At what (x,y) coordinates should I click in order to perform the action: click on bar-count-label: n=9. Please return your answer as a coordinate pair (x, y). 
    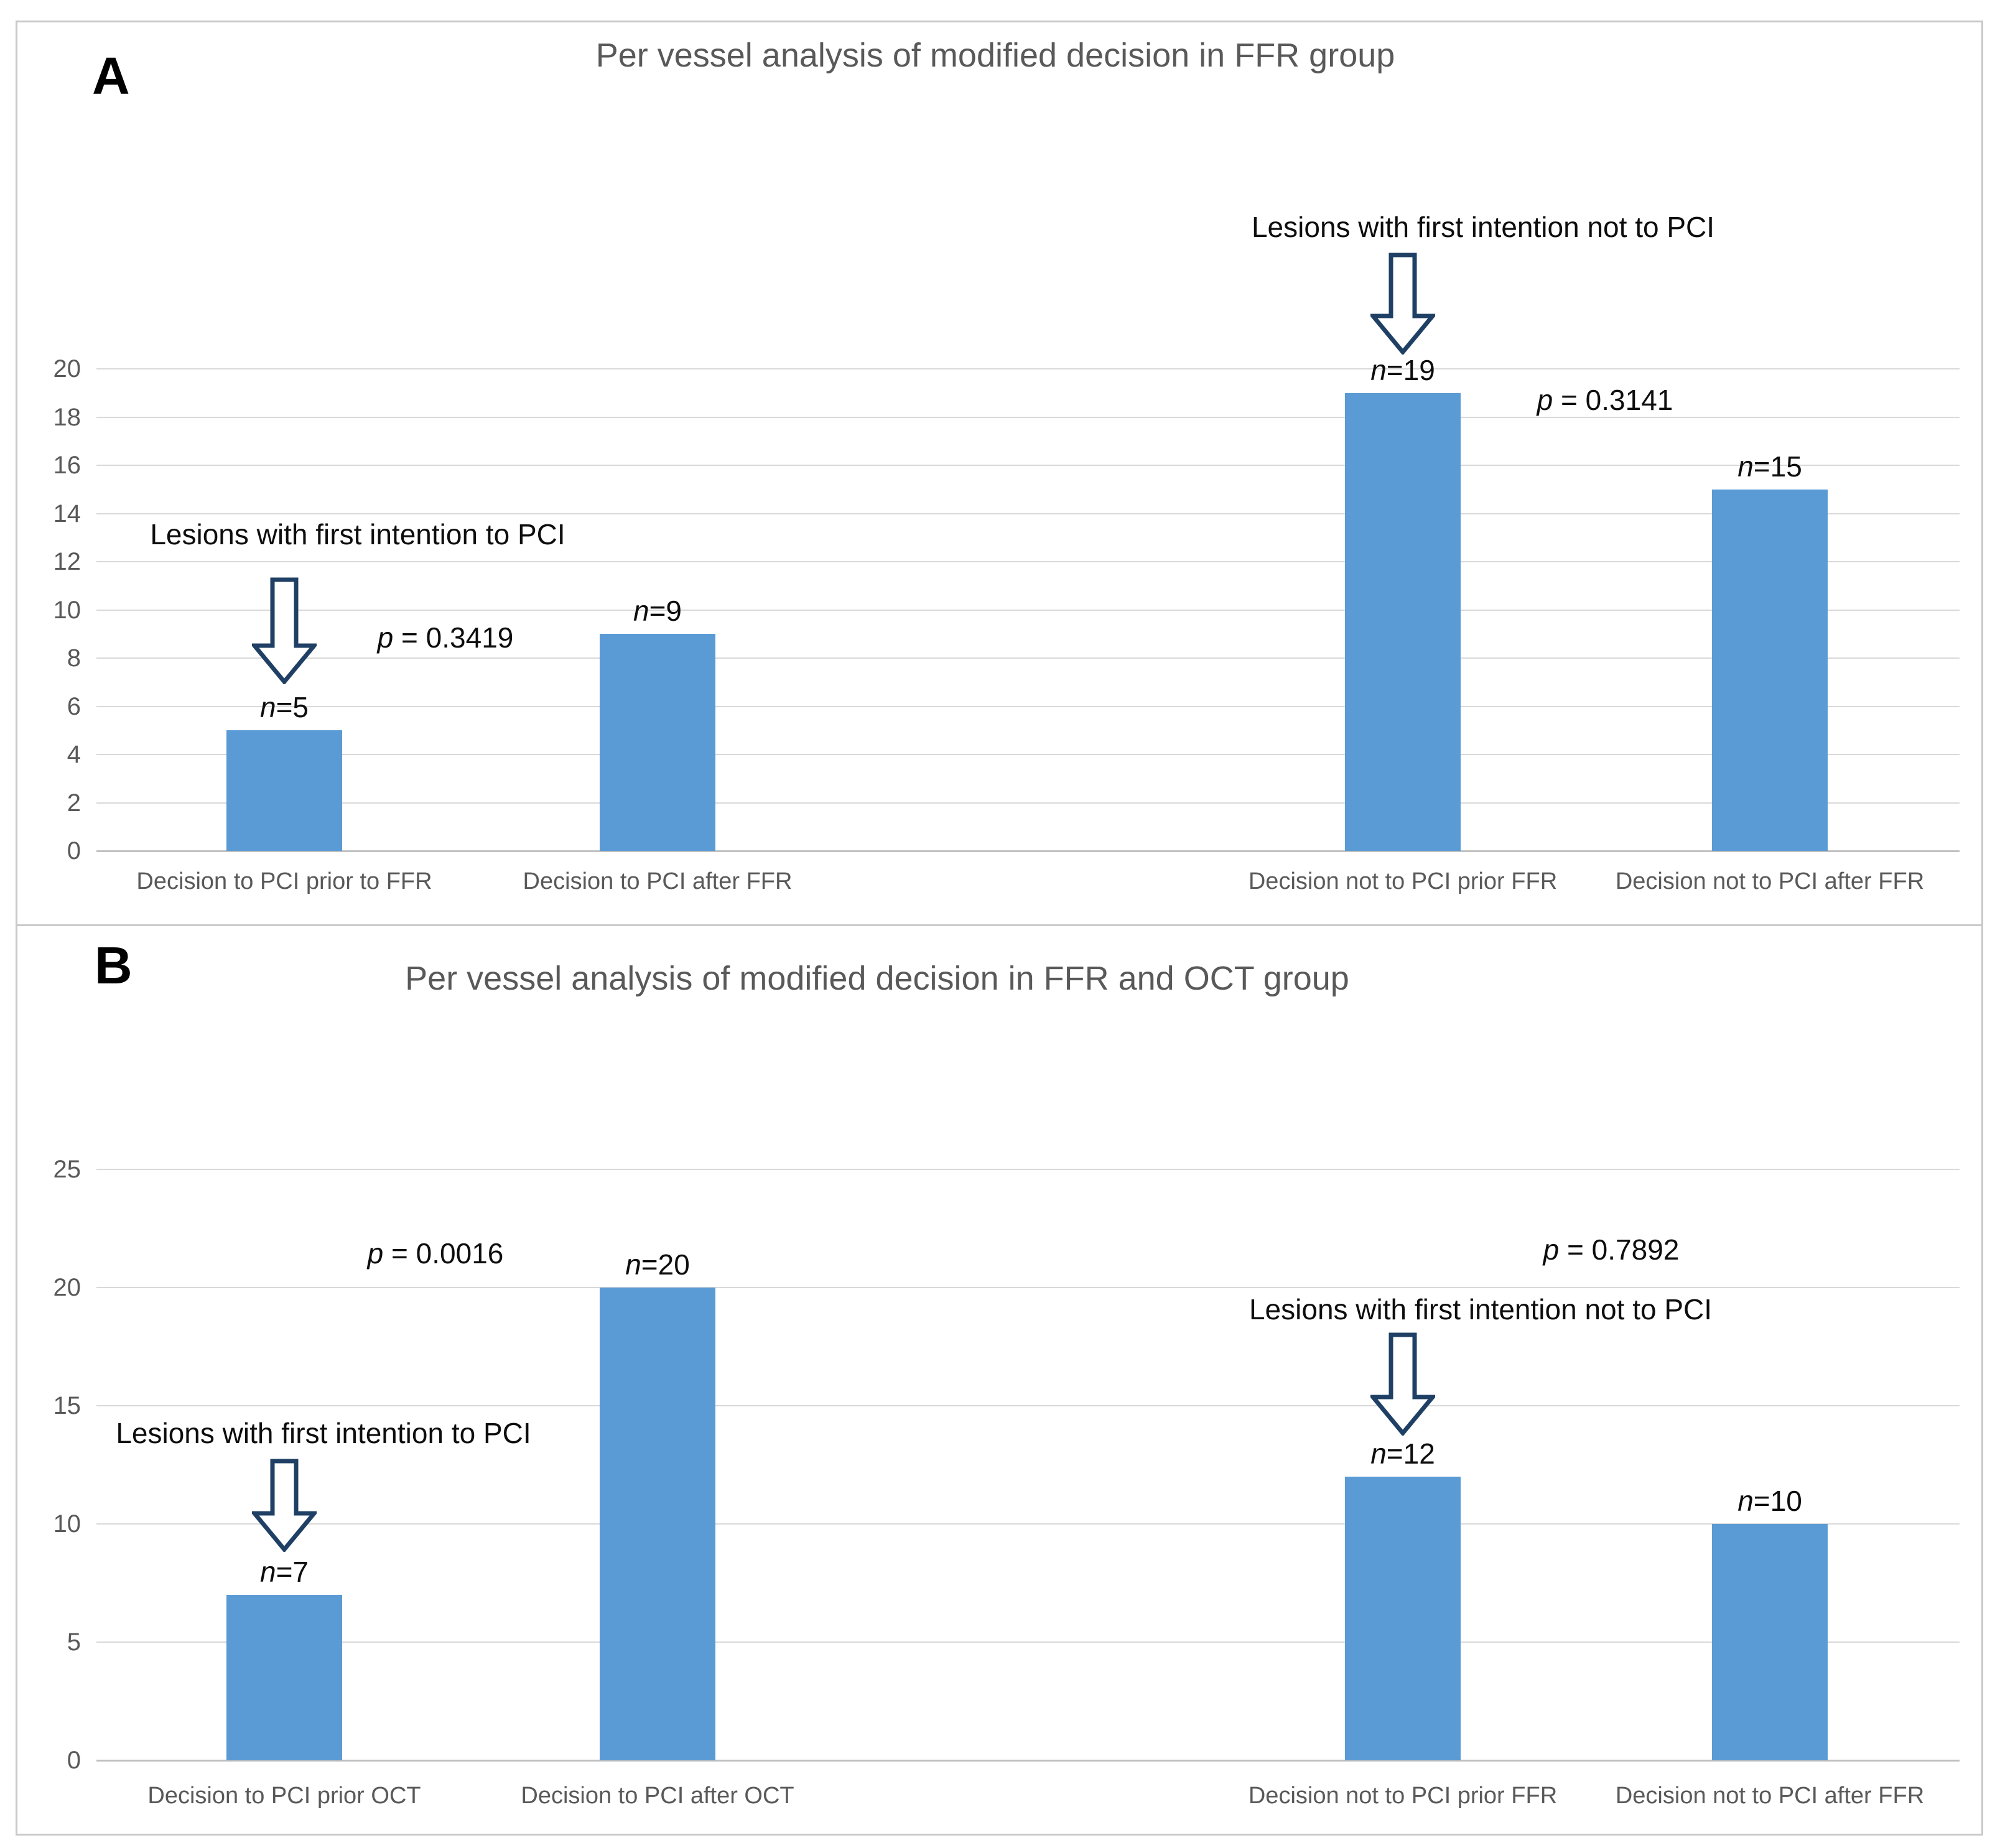
    Looking at the image, I should click on (657, 611).